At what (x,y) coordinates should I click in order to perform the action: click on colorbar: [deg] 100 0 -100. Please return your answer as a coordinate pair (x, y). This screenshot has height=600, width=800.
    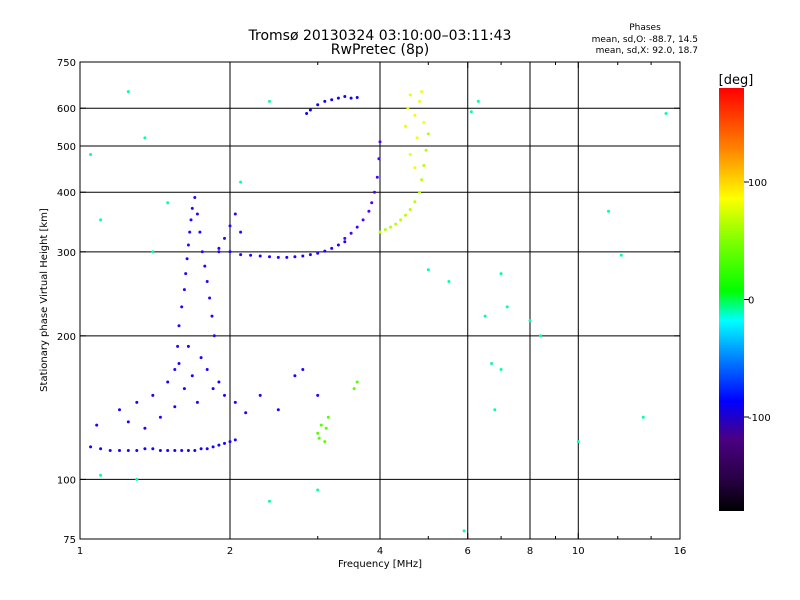
    Looking at the image, I should click on (745, 292).